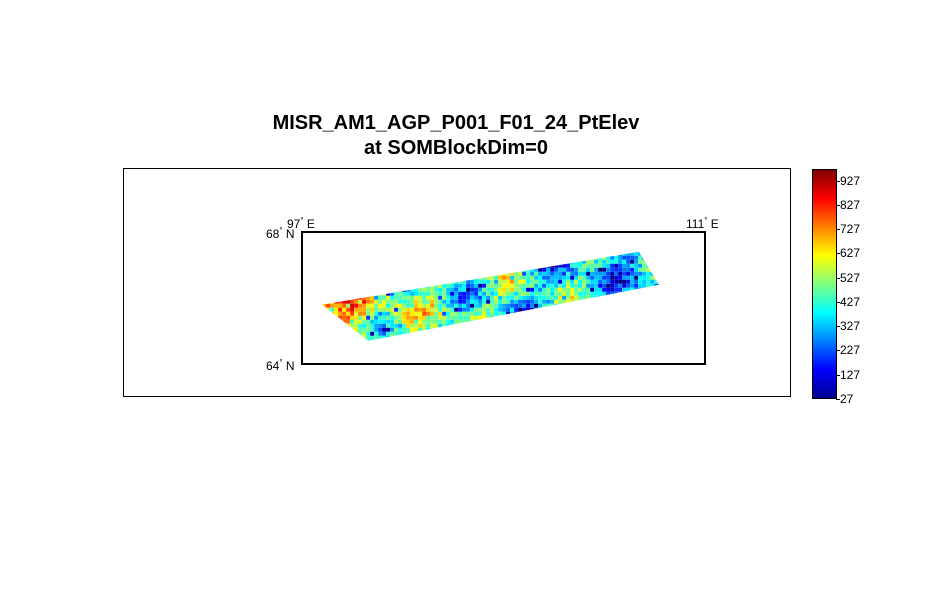 Image resolution: width=949 pixels, height=589 pixels. Describe the element at coordinates (273, 234) in the screenshot. I see `lat-value-68: 68` at that location.